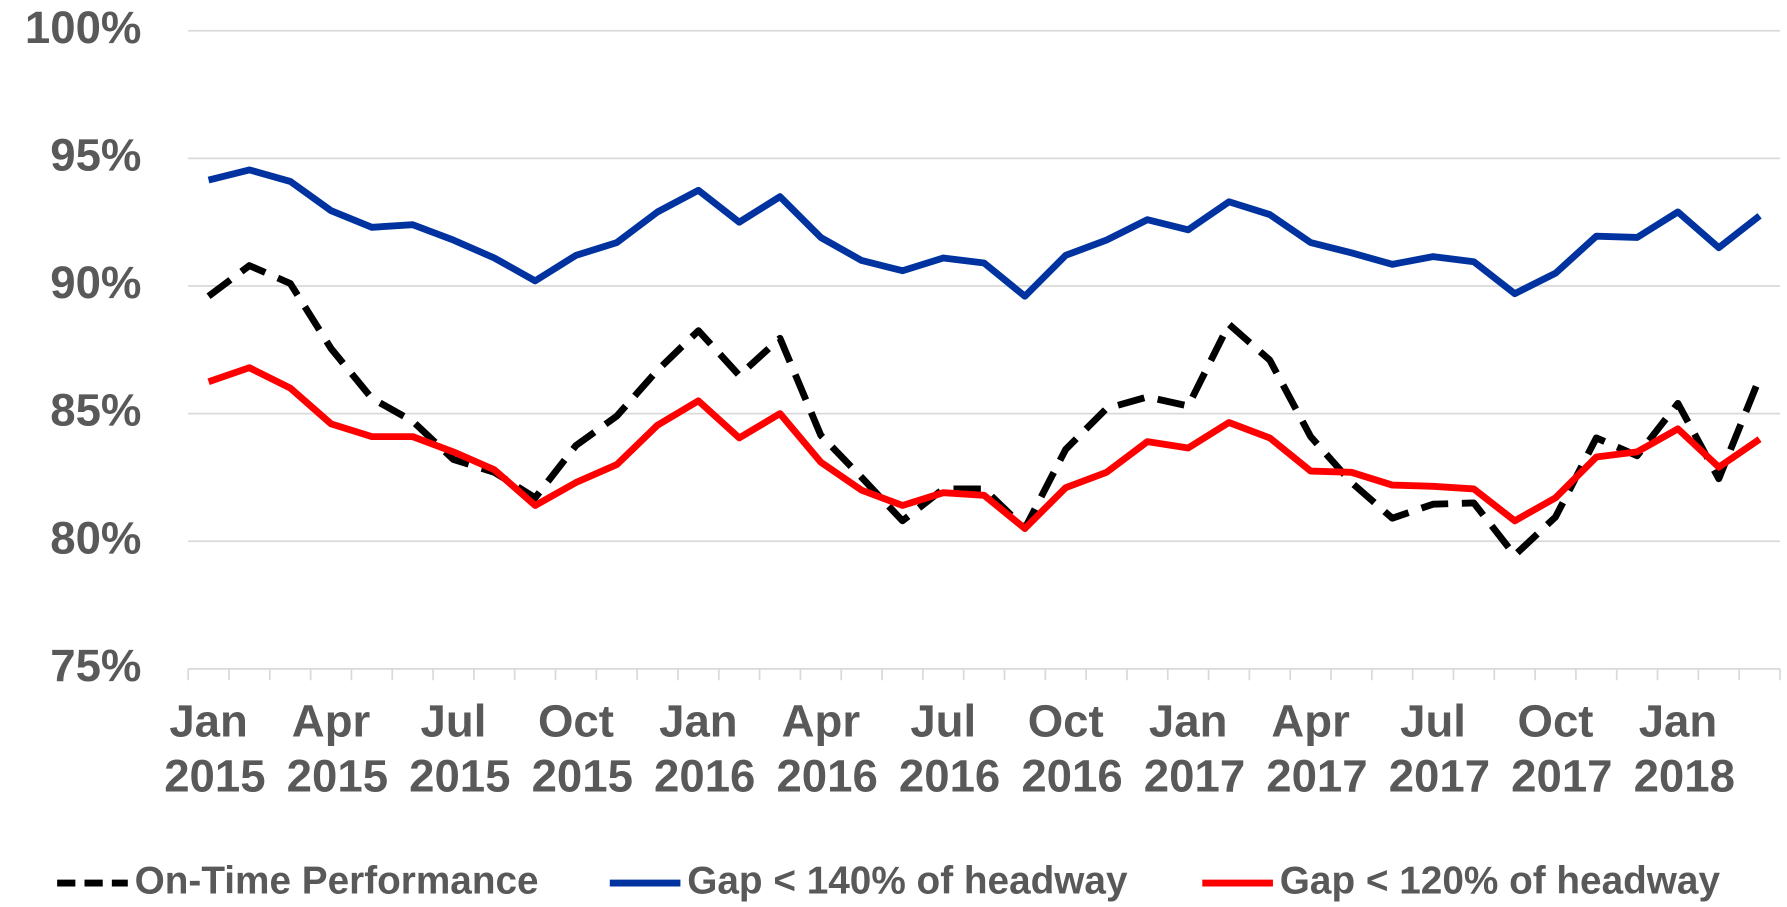 The image size is (1787, 907). Describe the element at coordinates (95, 154) in the screenshot. I see `y-tick-label: 95%` at that location.